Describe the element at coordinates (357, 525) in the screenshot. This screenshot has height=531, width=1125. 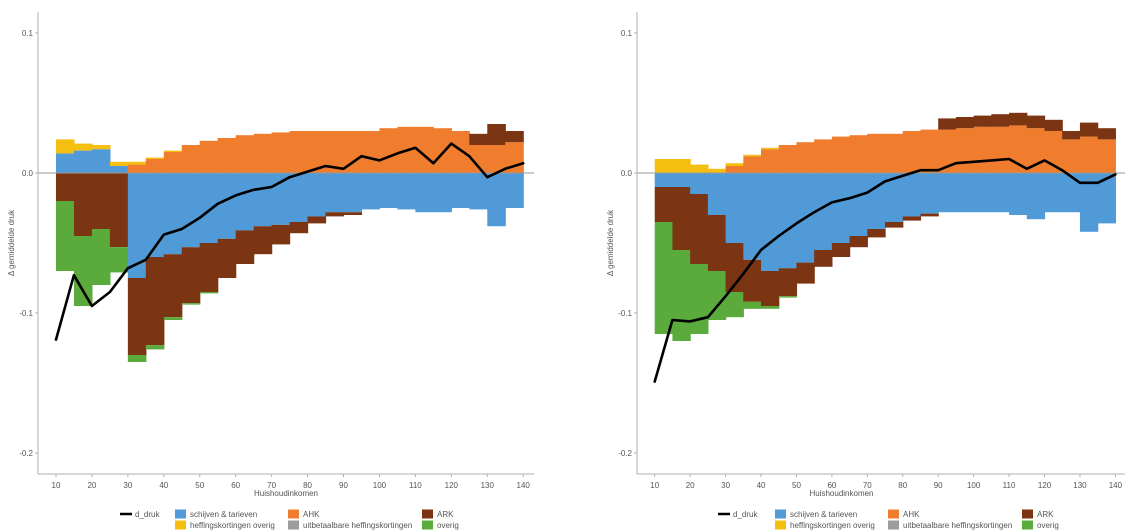
I see `legend-label: uitbetaalbare heffingskortingen` at that location.